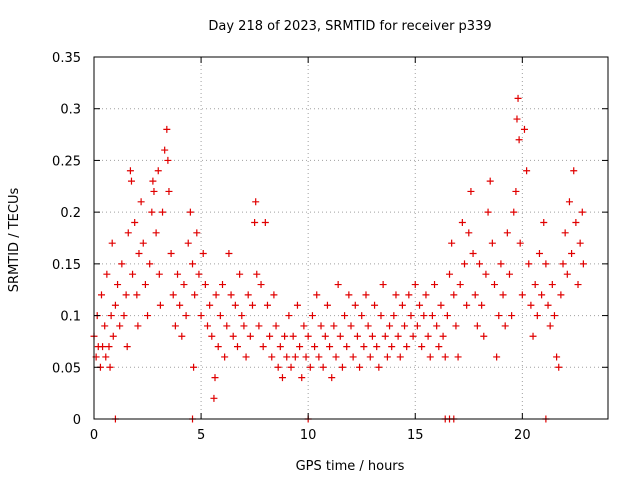 The width and height of the screenshot is (640, 480). I want to click on x-tick-label: 0, so click(94, 435).